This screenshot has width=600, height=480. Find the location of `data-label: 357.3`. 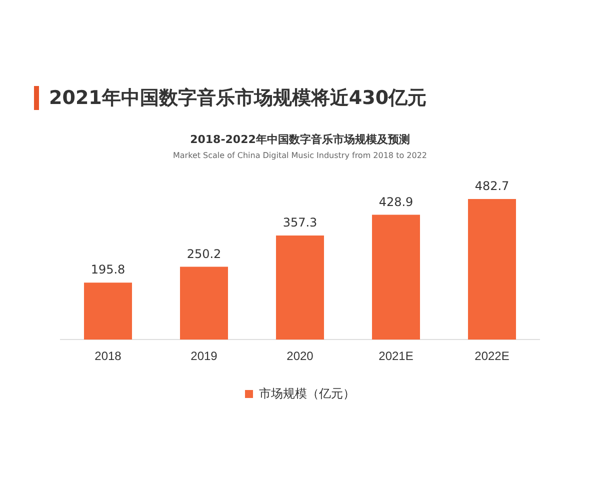

data-label: 357.3 is located at coordinates (300, 223).